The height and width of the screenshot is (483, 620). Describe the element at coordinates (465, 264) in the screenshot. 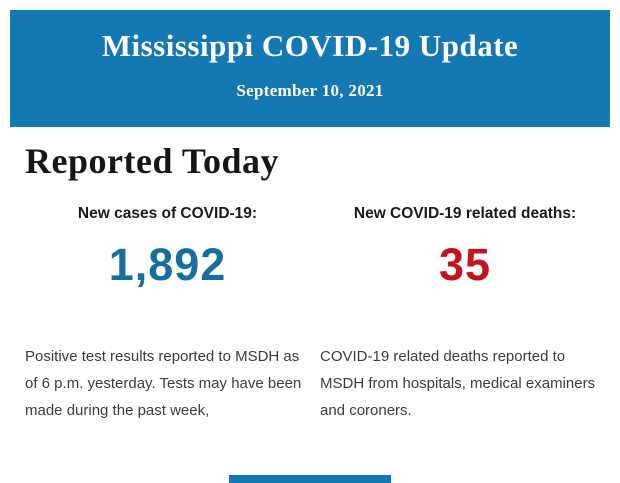

I see `new-deaths-value: 35` at that location.